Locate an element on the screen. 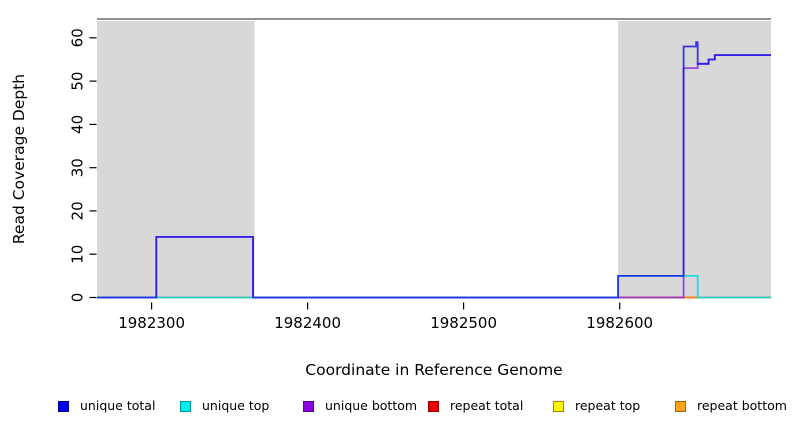 This screenshot has width=792, height=432. legend-swatch-unique-total is located at coordinates (63, 406).